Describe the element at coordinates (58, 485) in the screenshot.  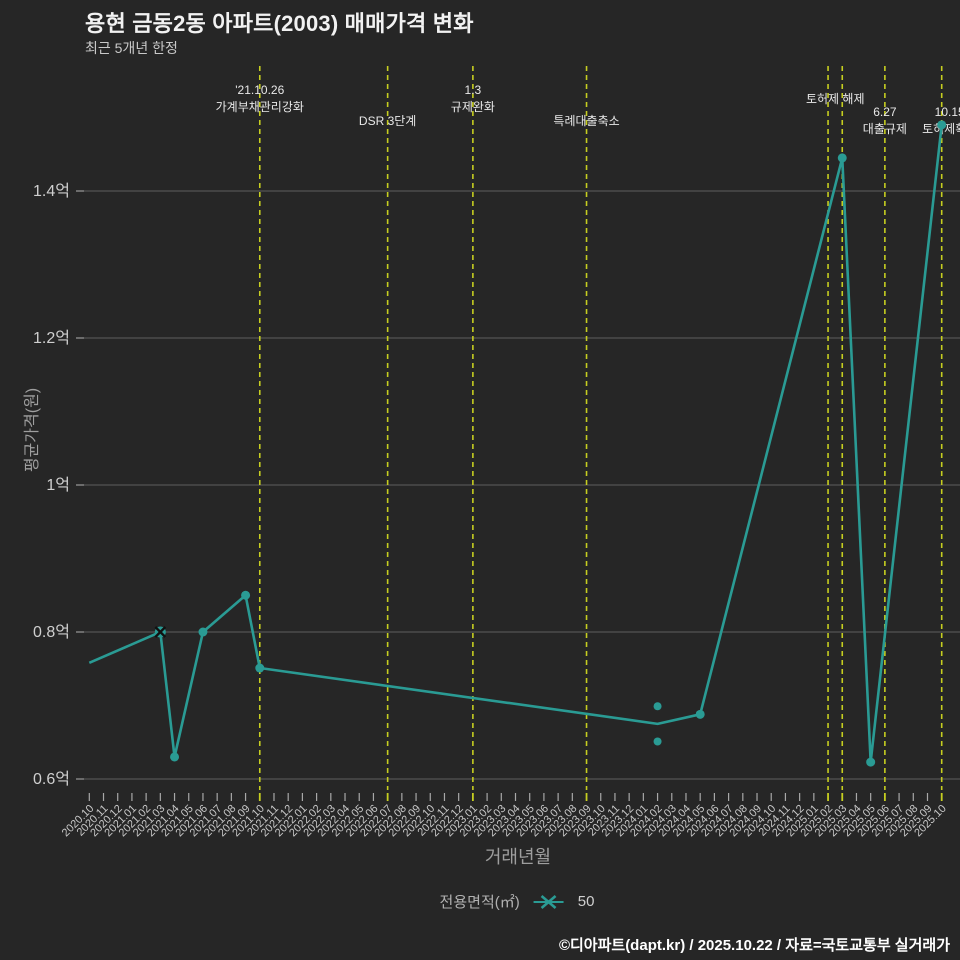
I see `y-tick-label: 1억` at that location.